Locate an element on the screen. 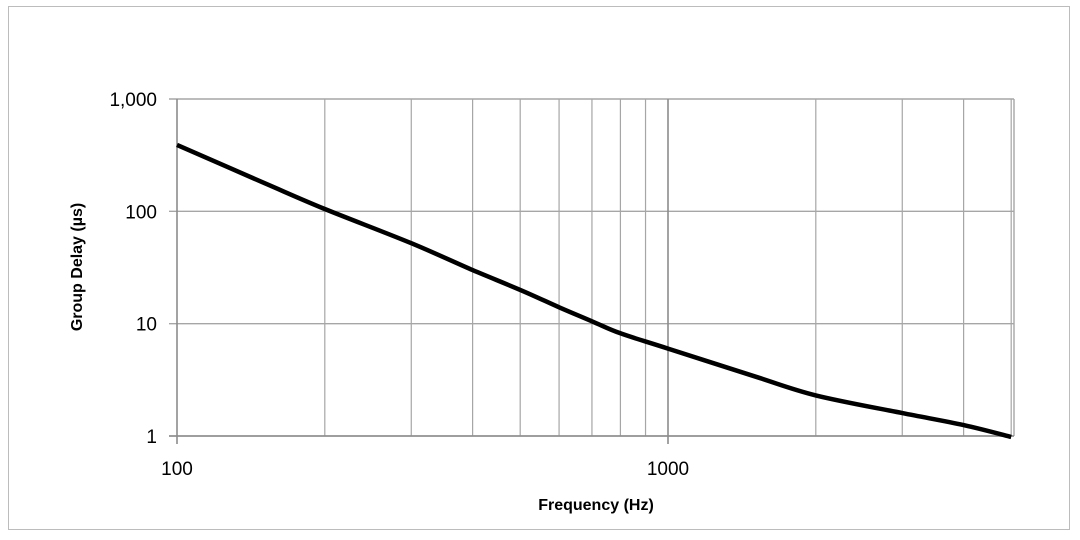 The image size is (1080, 540). y-tick-label: 1 is located at coordinates (151, 437).